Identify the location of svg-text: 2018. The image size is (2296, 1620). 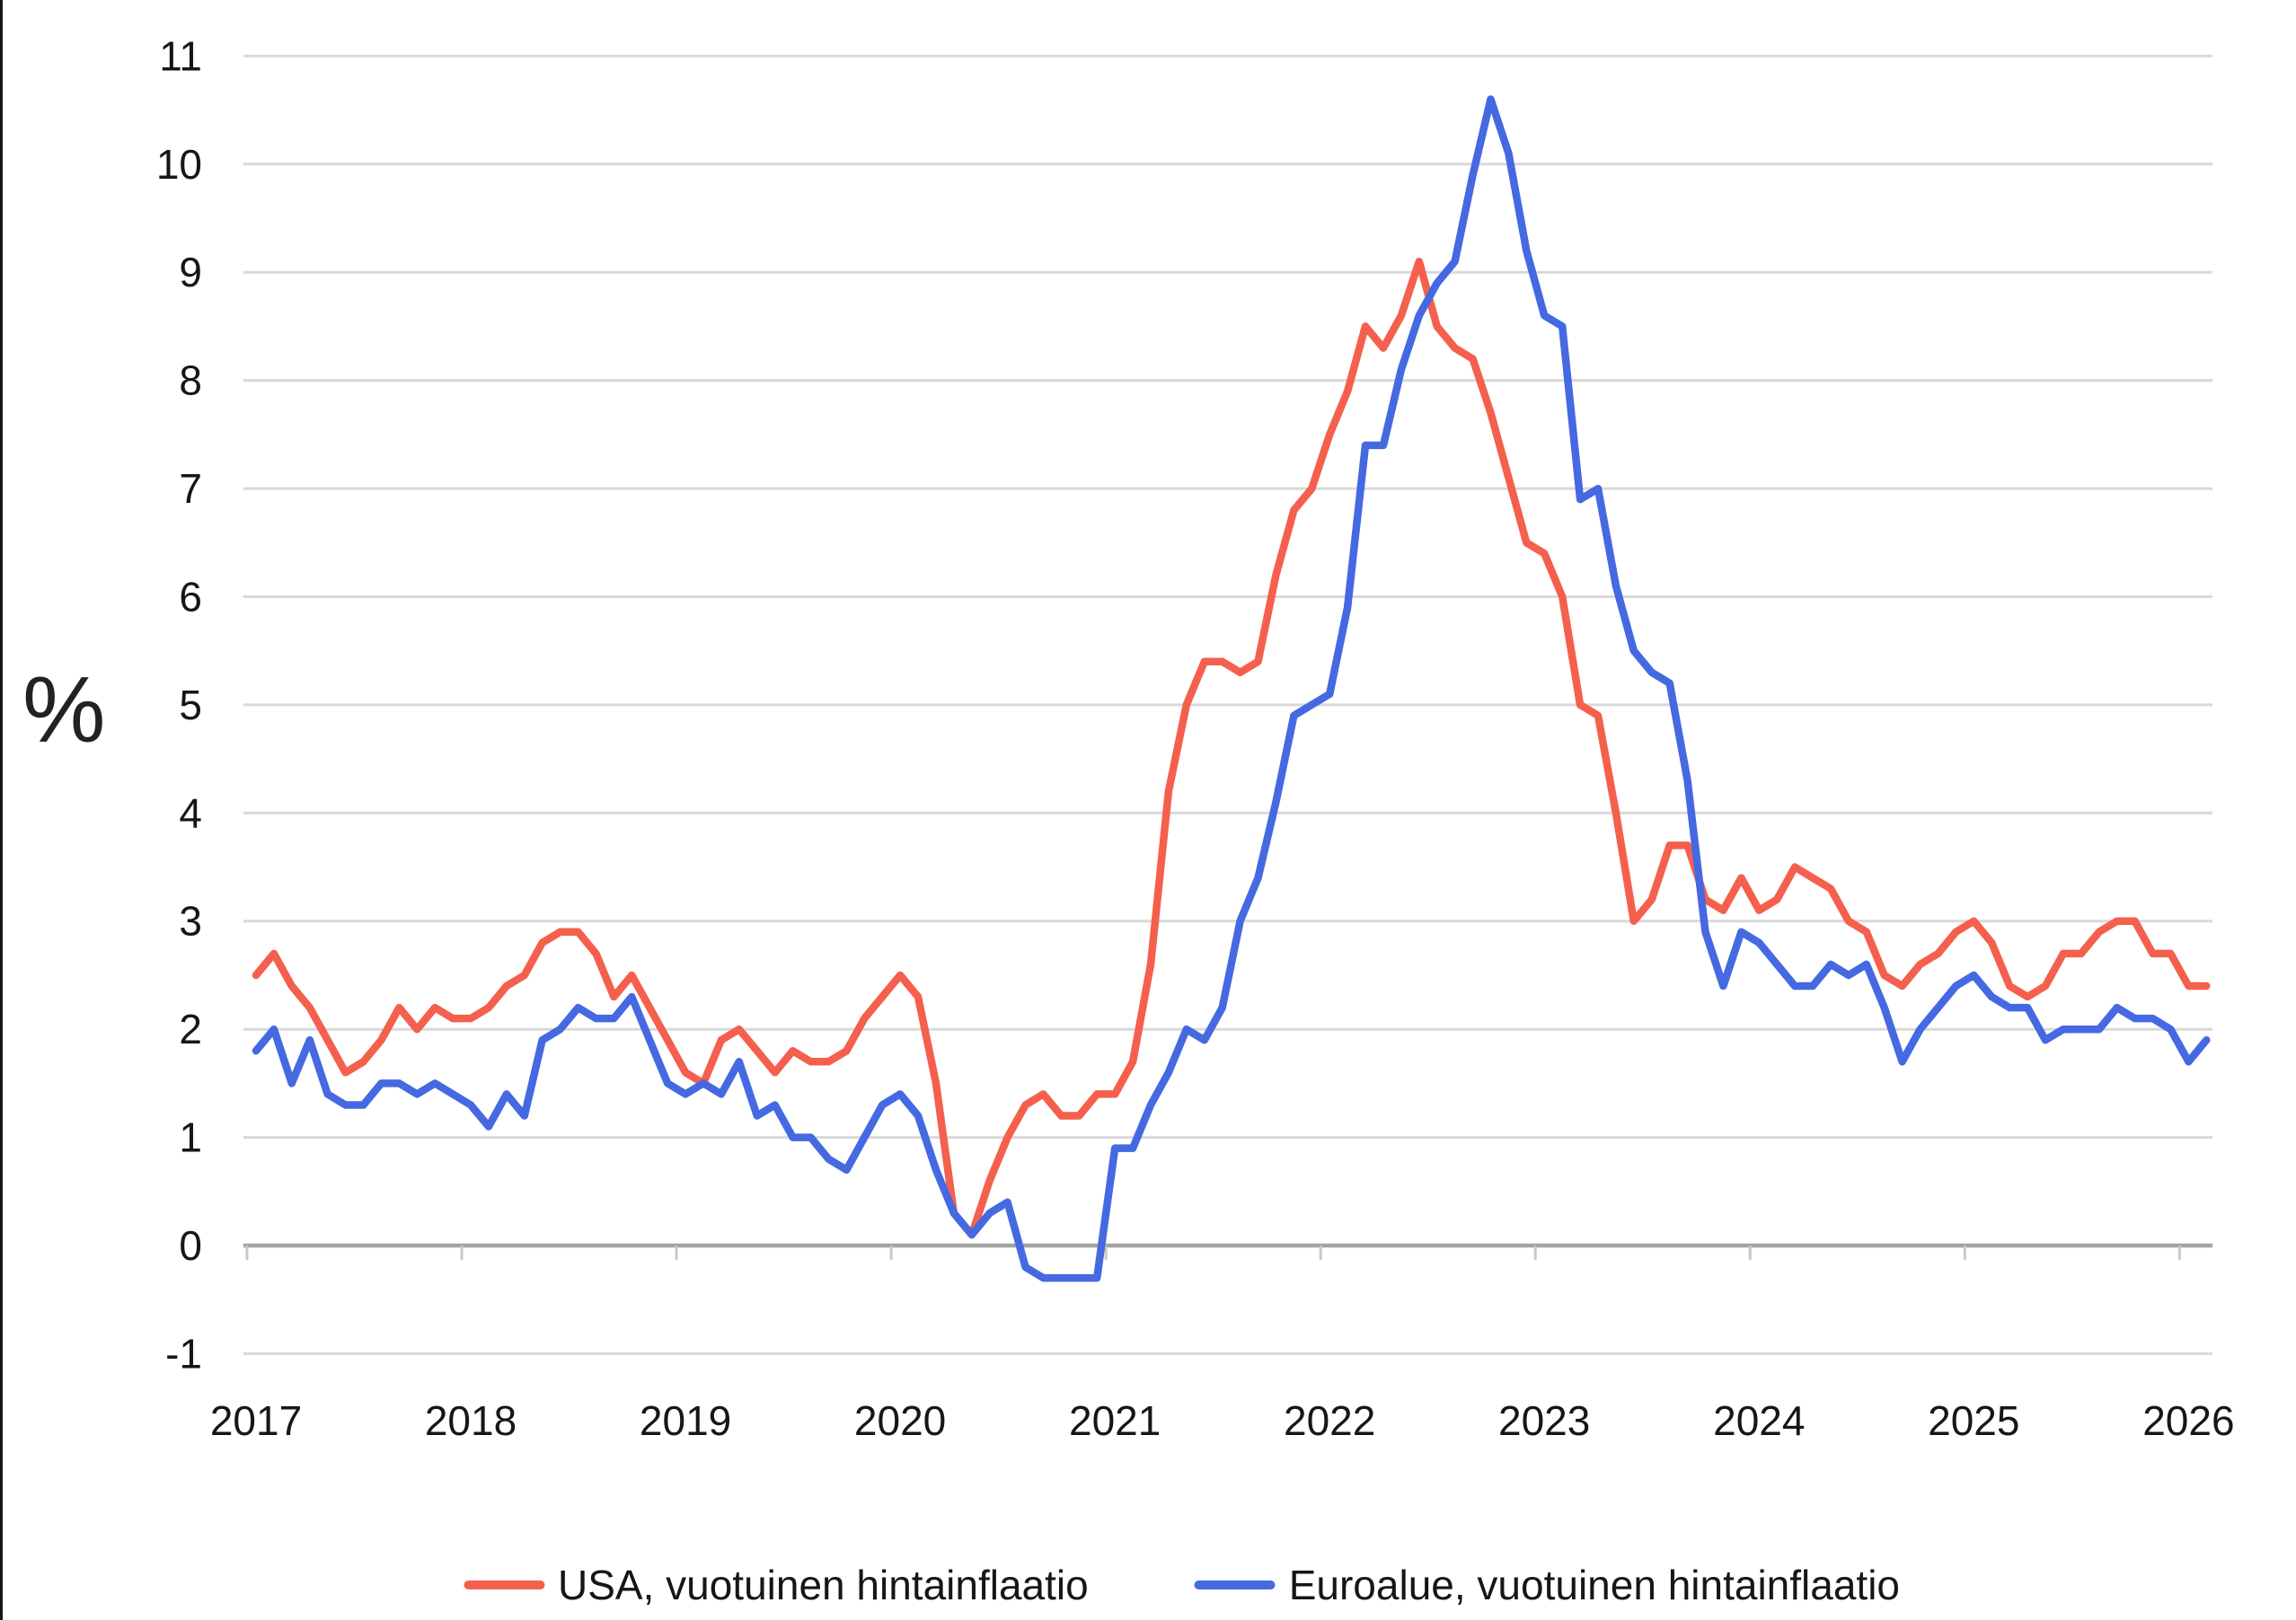
(471, 1420).